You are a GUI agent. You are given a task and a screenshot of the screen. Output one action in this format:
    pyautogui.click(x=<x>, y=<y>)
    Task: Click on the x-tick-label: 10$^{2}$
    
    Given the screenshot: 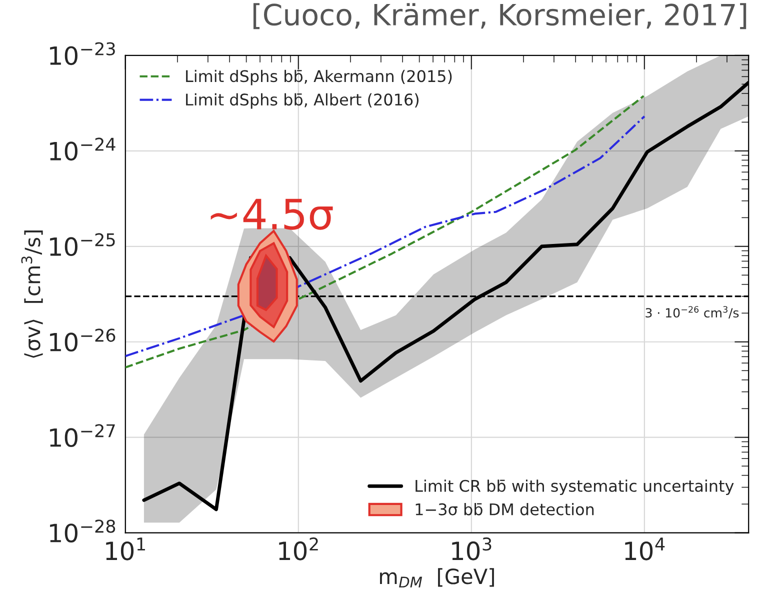 What is the action you would take?
    pyautogui.click(x=298, y=548)
    